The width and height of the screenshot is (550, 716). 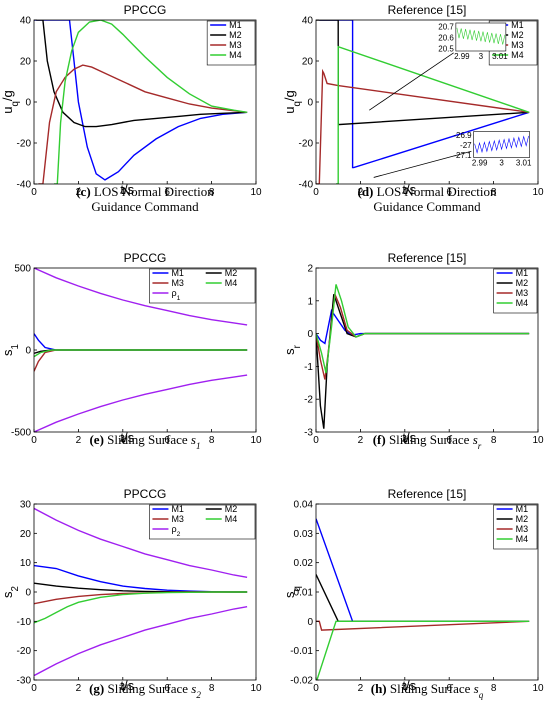 I want to click on caption: (d) LOS Normal Direction, so click(x=427, y=191).